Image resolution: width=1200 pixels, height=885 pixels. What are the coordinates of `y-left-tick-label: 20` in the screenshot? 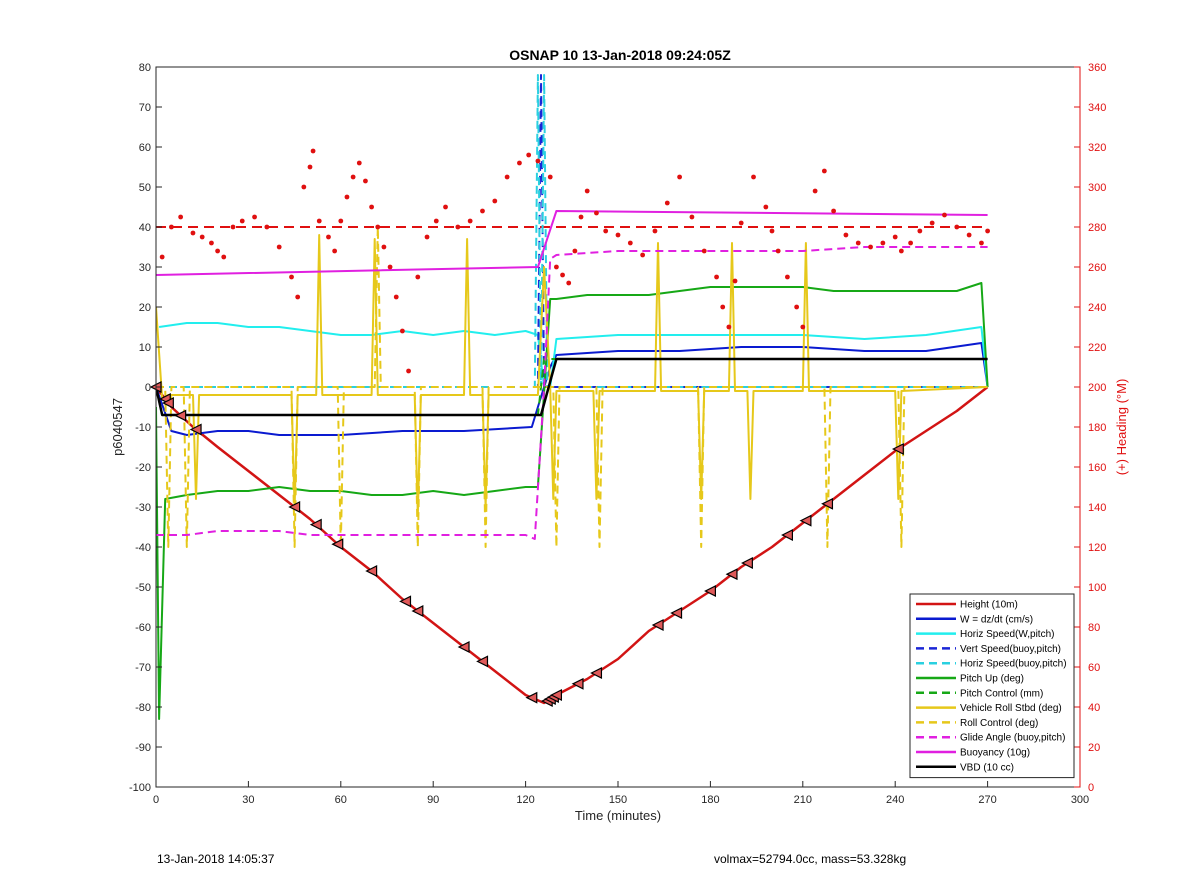 It's located at (145, 308).